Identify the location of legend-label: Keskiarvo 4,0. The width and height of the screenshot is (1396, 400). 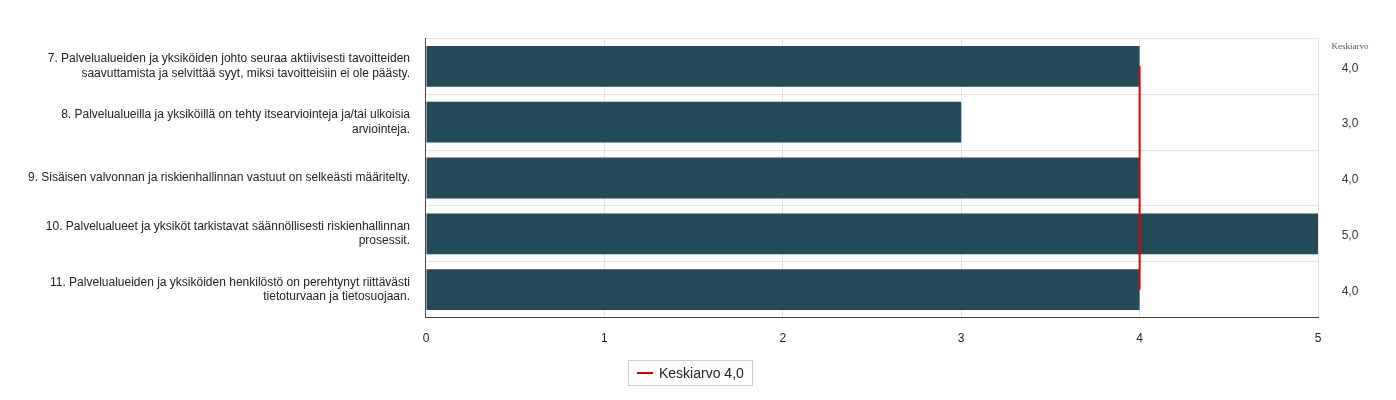
(701, 373).